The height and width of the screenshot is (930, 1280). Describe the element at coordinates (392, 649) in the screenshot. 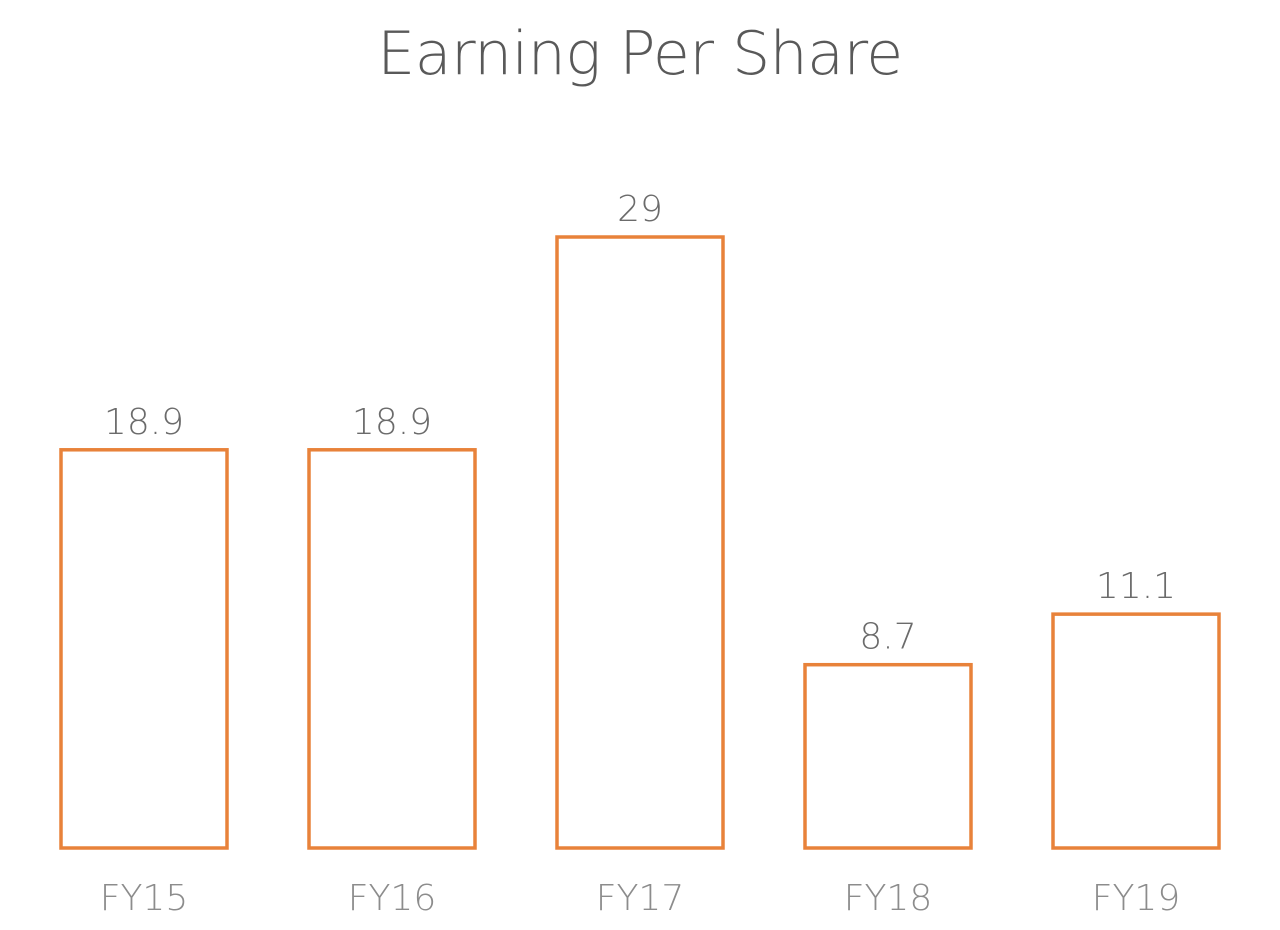

I see `bar-fy16` at that location.